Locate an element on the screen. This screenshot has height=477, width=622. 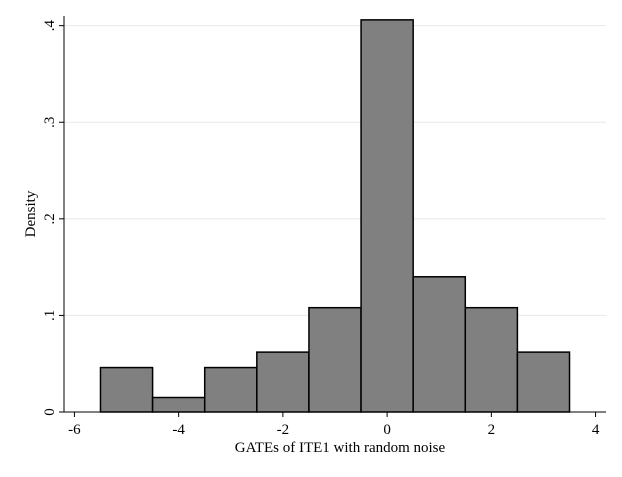
y-tick-label-4: .4 is located at coordinates (50, 26).